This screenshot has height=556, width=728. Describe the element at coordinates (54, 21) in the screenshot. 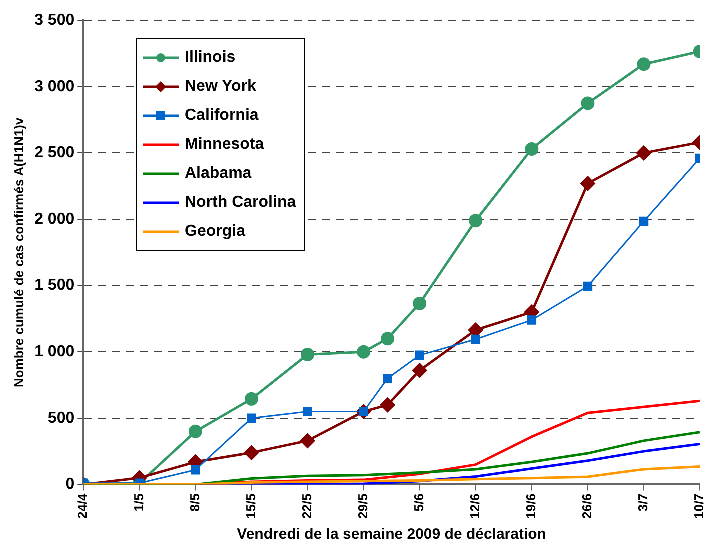

I see `y-tick-label: 3 500` at that location.